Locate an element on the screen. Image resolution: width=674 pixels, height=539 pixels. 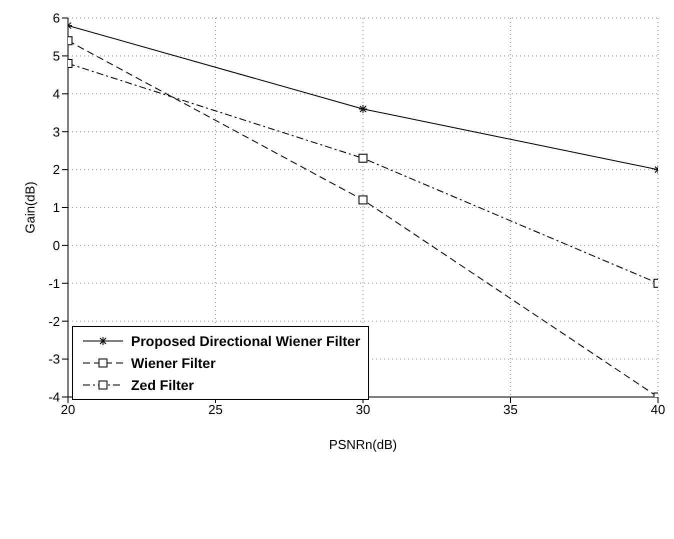
y-tick-label: 2 is located at coordinates (56, 170).